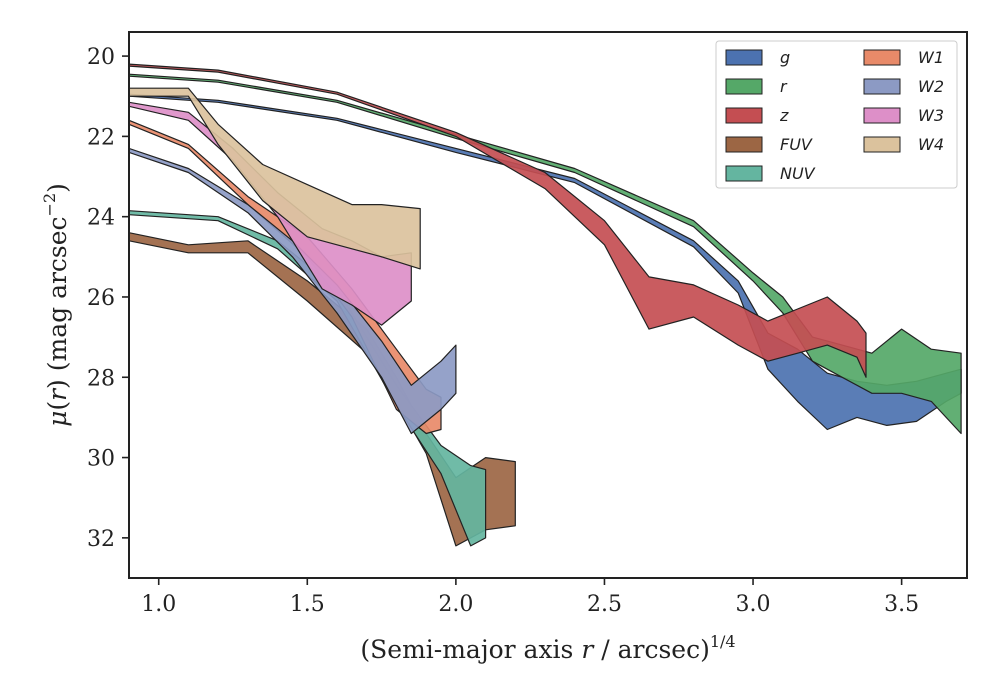  Describe the element at coordinates (753, 604) in the screenshot. I see `x-tick-label: 3.0` at that location.